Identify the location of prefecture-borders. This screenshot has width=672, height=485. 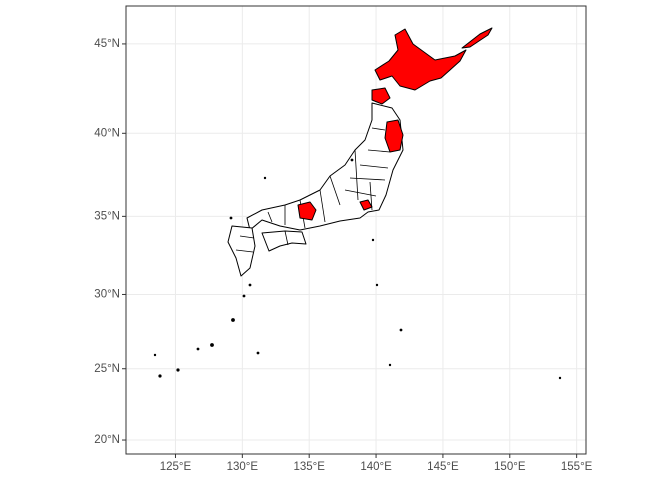
(313, 190).